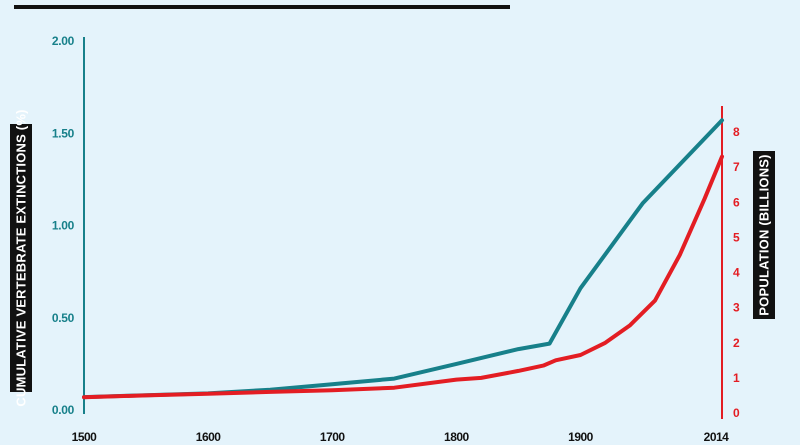 The width and height of the screenshot is (800, 445). I want to click on right-axis-title: POPULATION (BILLIONS), so click(764, 234).